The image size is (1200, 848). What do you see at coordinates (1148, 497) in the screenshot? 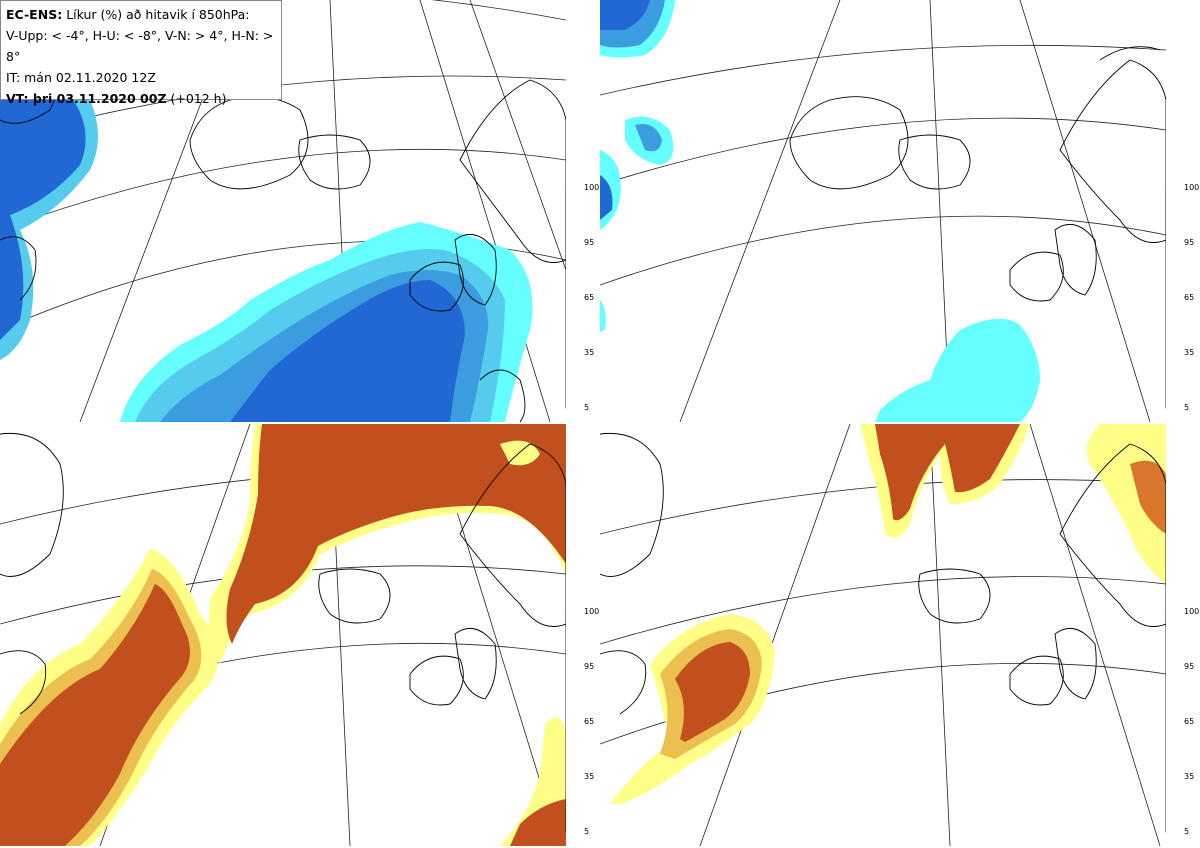
I see `warm-area-northeast-core` at bounding box center [1148, 497].